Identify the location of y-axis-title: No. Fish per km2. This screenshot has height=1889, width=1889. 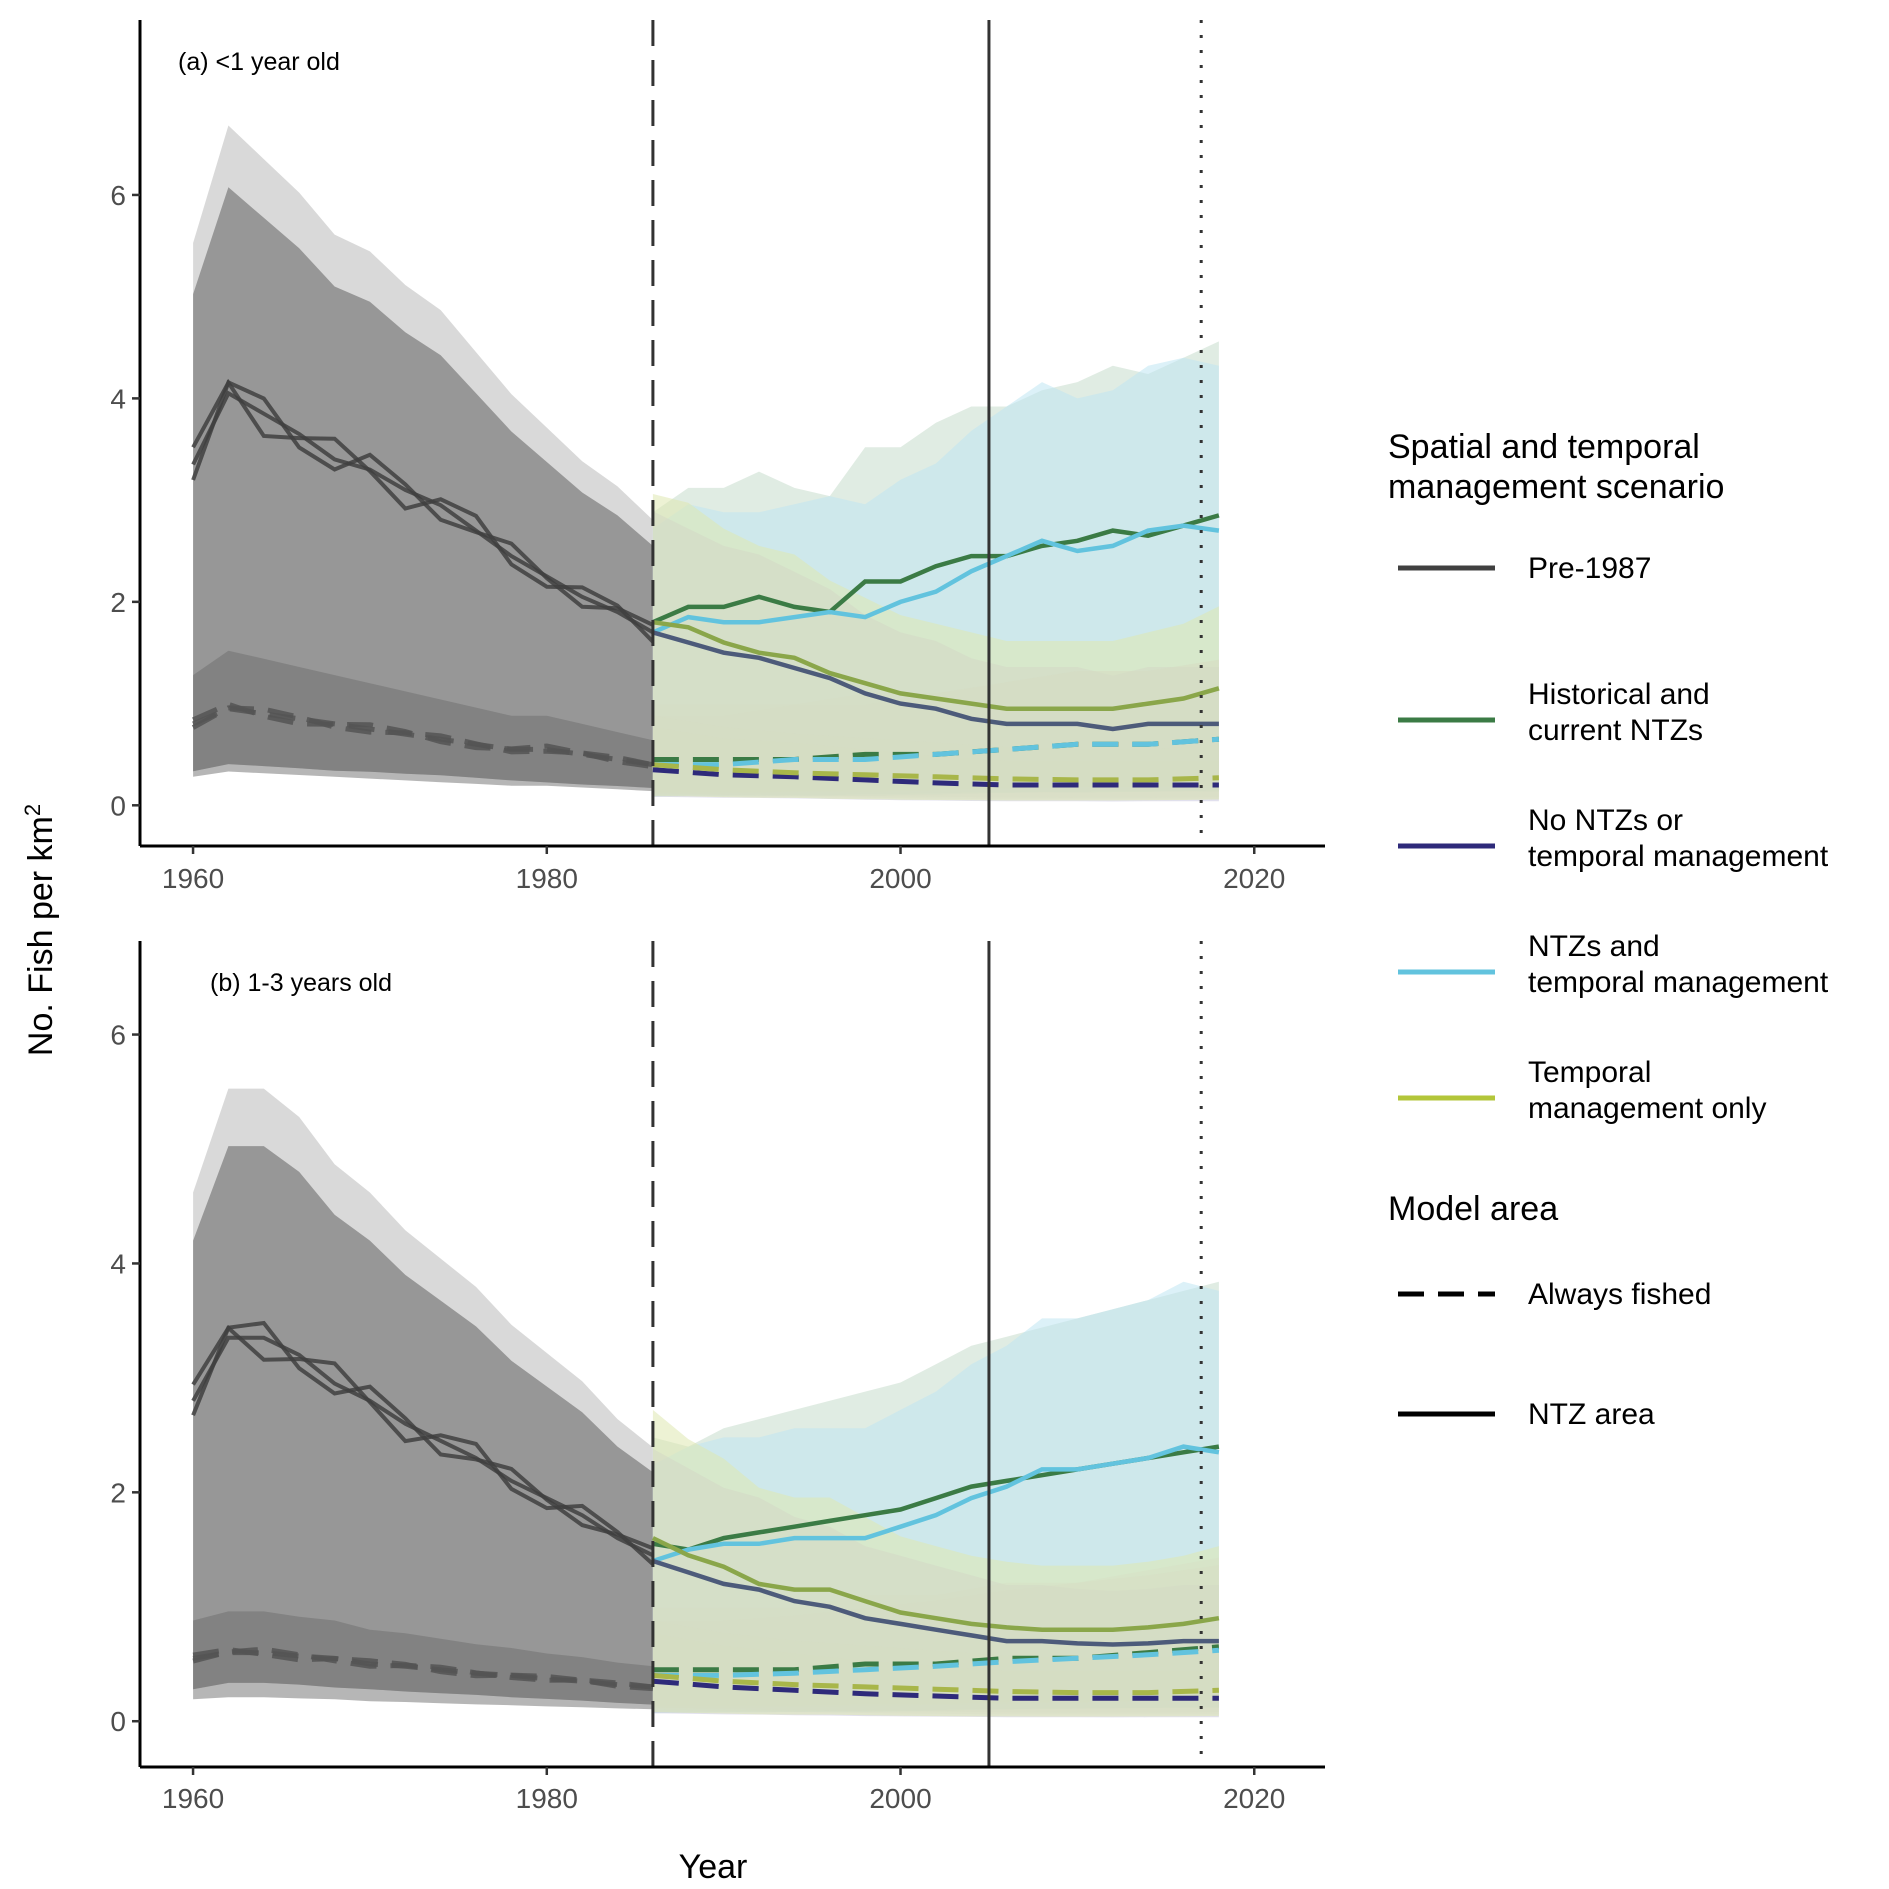
(40, 930).